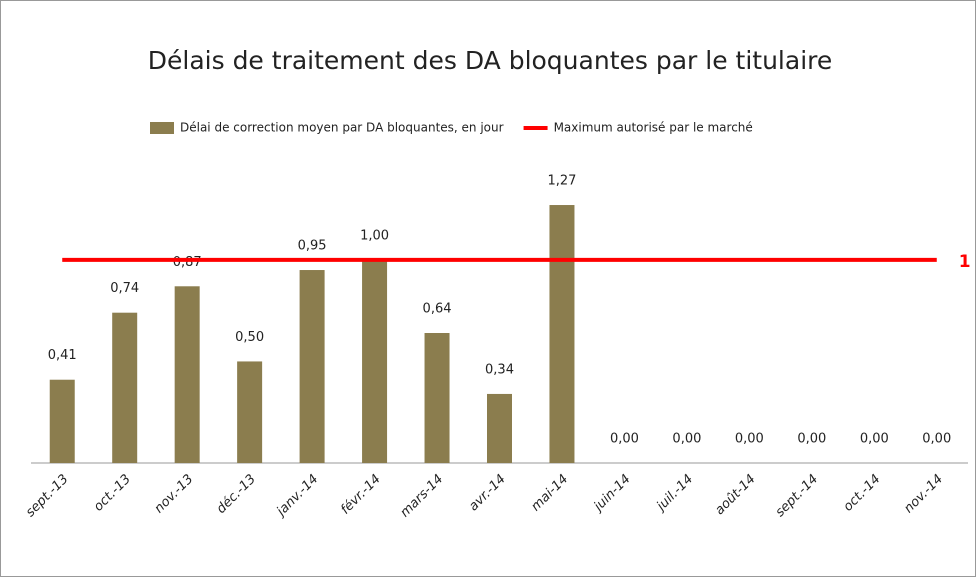  I want to click on value-label: 0,41, so click(62, 355).